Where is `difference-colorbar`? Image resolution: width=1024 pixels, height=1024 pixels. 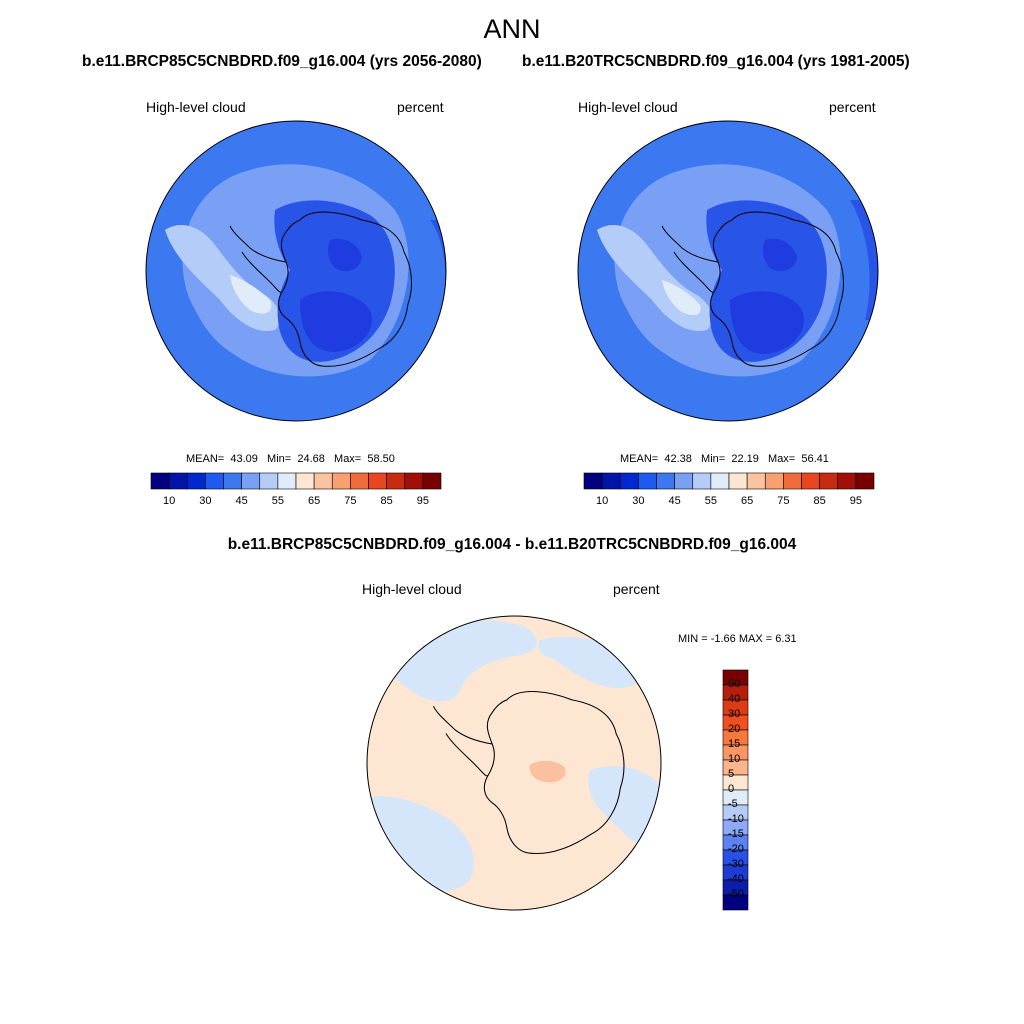
difference-colorbar is located at coordinates (735, 790).